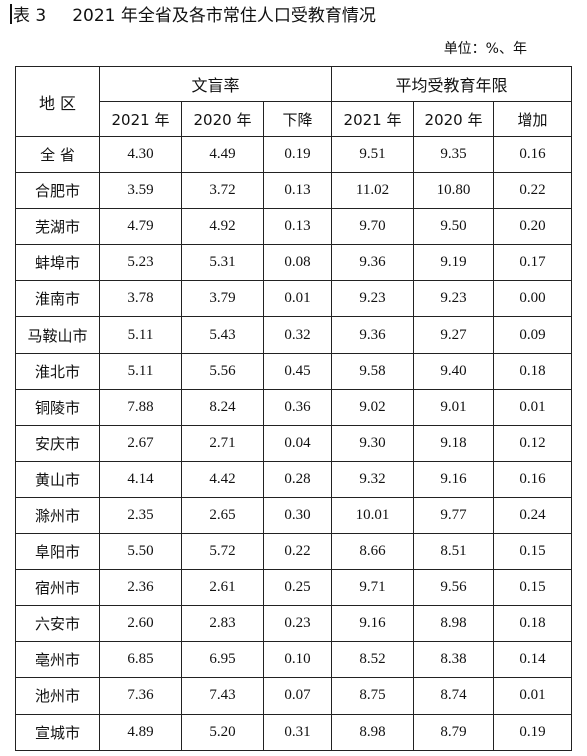  I want to click on schooling-2020-cell: 9.27, so click(454, 335).